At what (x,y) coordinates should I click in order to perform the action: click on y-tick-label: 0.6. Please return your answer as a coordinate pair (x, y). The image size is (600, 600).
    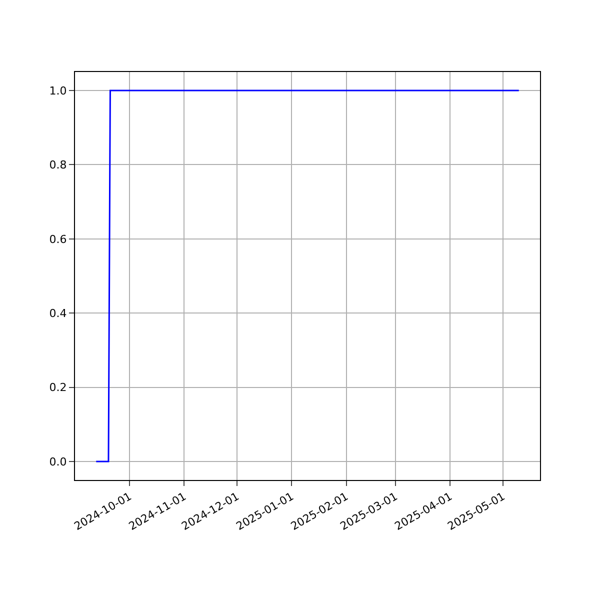
    Looking at the image, I should click on (58, 239).